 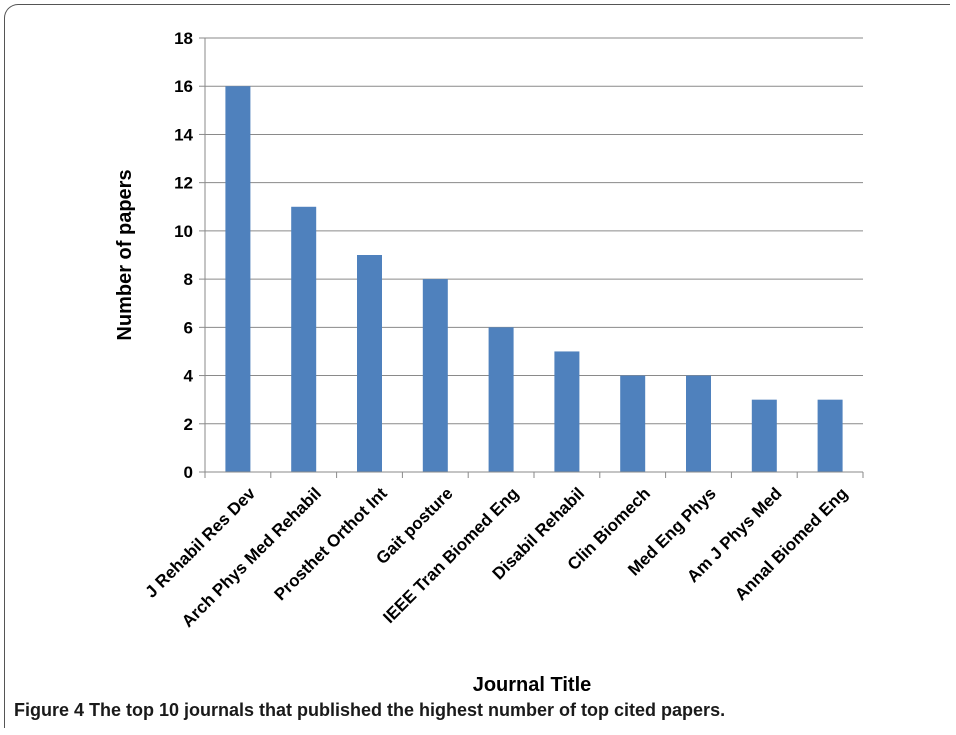 I want to click on y-tick-label: 12, so click(x=183, y=183).